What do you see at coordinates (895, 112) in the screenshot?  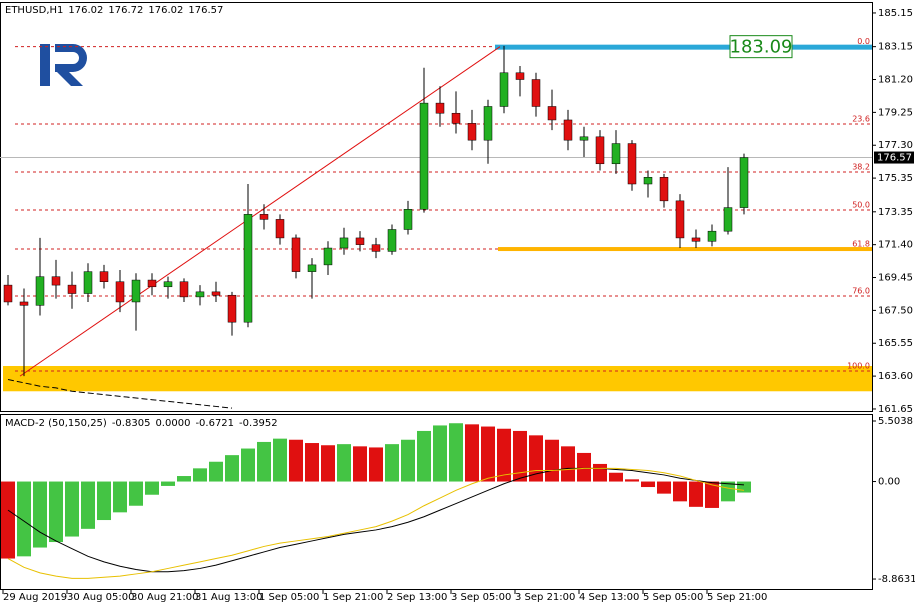 I see `y-tick-label: 179.25` at bounding box center [895, 112].